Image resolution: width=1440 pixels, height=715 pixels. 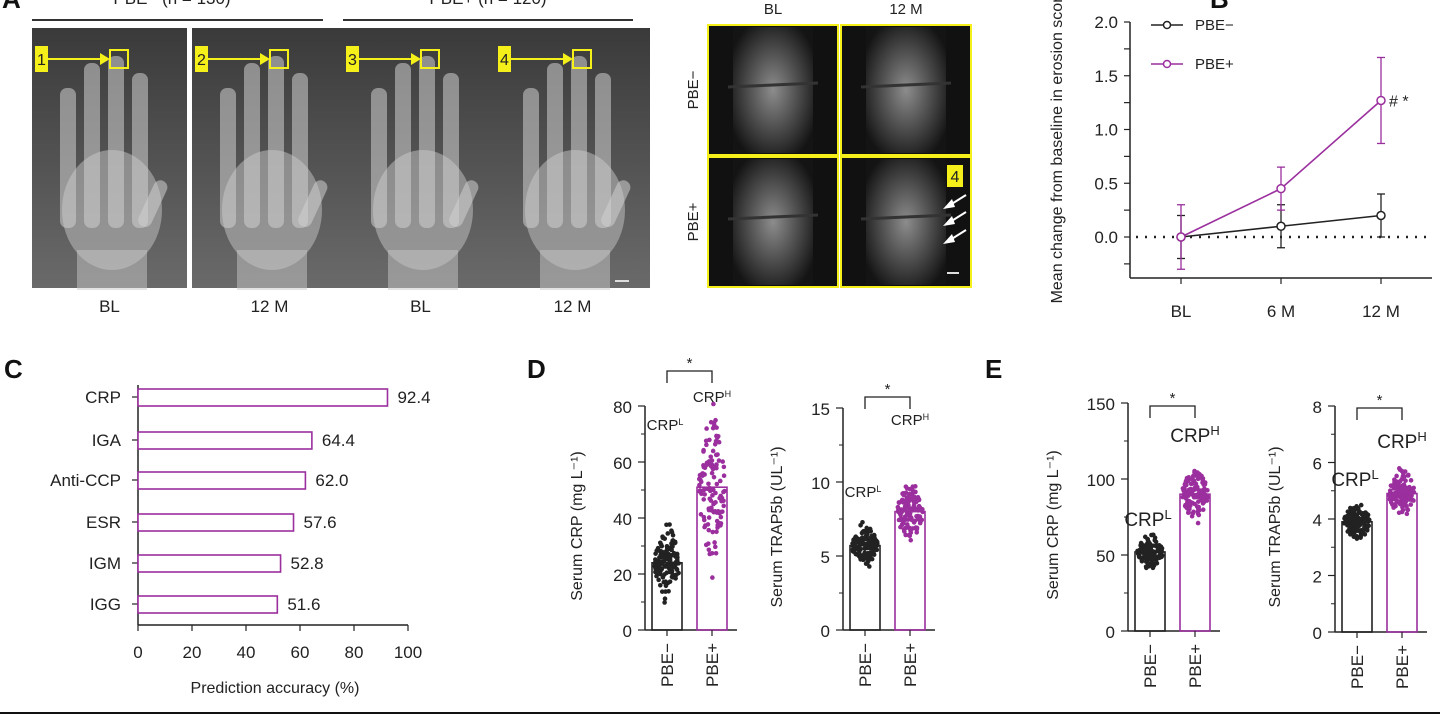 What do you see at coordinates (307, 563) in the screenshot?
I see `bar-value-label: 52.8` at bounding box center [307, 563].